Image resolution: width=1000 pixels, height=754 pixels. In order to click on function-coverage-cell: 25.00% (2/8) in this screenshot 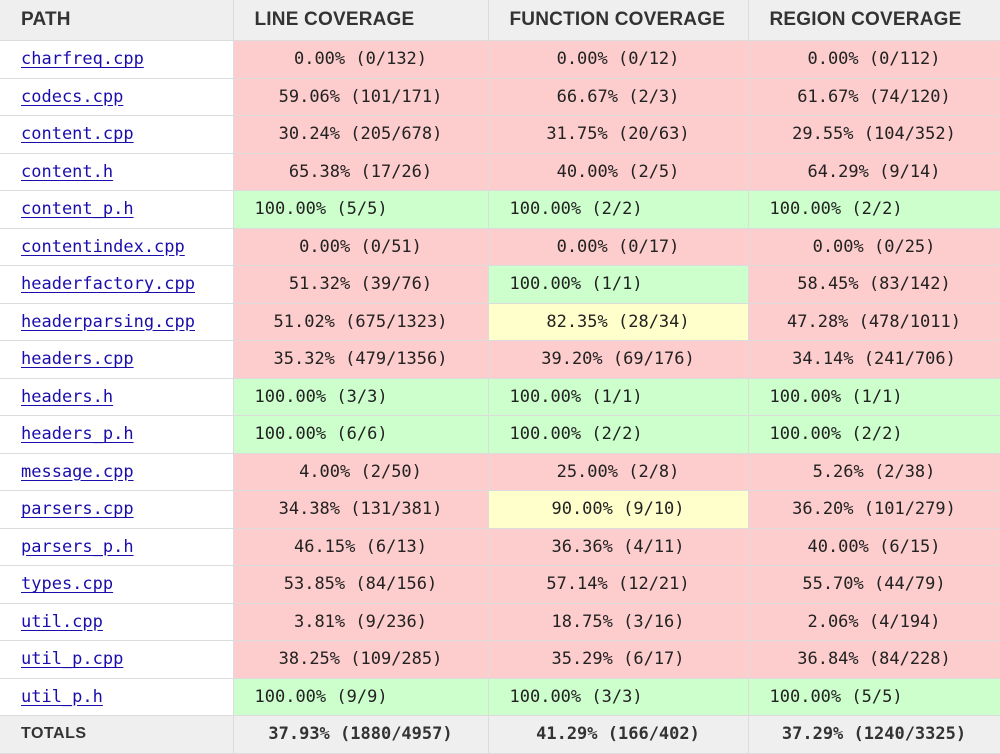, I will do `click(618, 472)`.